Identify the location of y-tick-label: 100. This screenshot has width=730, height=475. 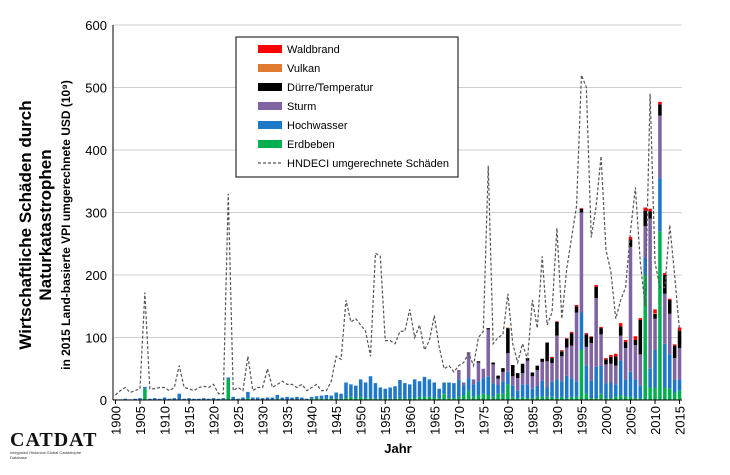
(96, 338).